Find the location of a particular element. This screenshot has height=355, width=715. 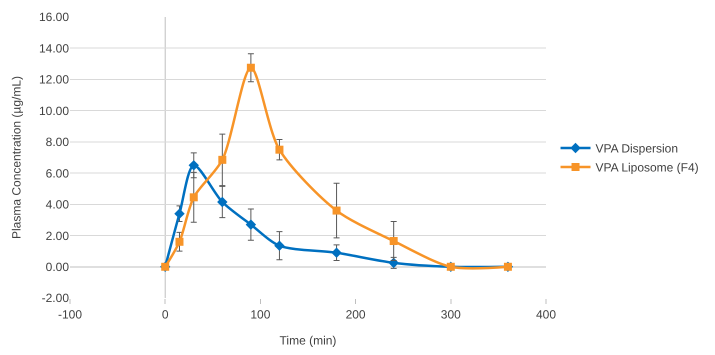

y-tick-label: 2.00 is located at coordinates (58, 235).